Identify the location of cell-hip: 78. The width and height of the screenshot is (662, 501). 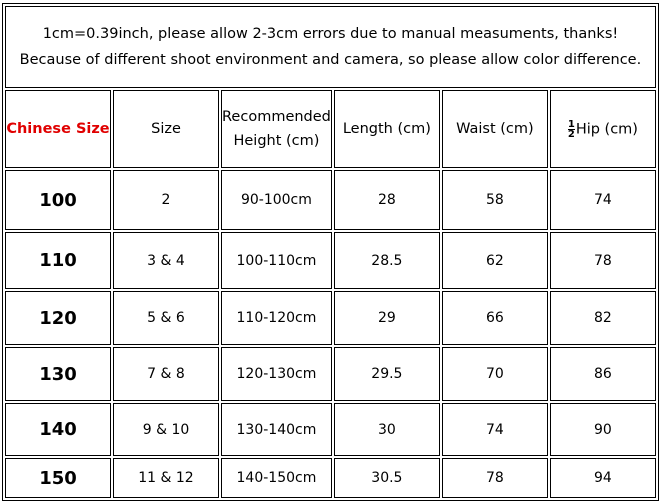
(602, 260).